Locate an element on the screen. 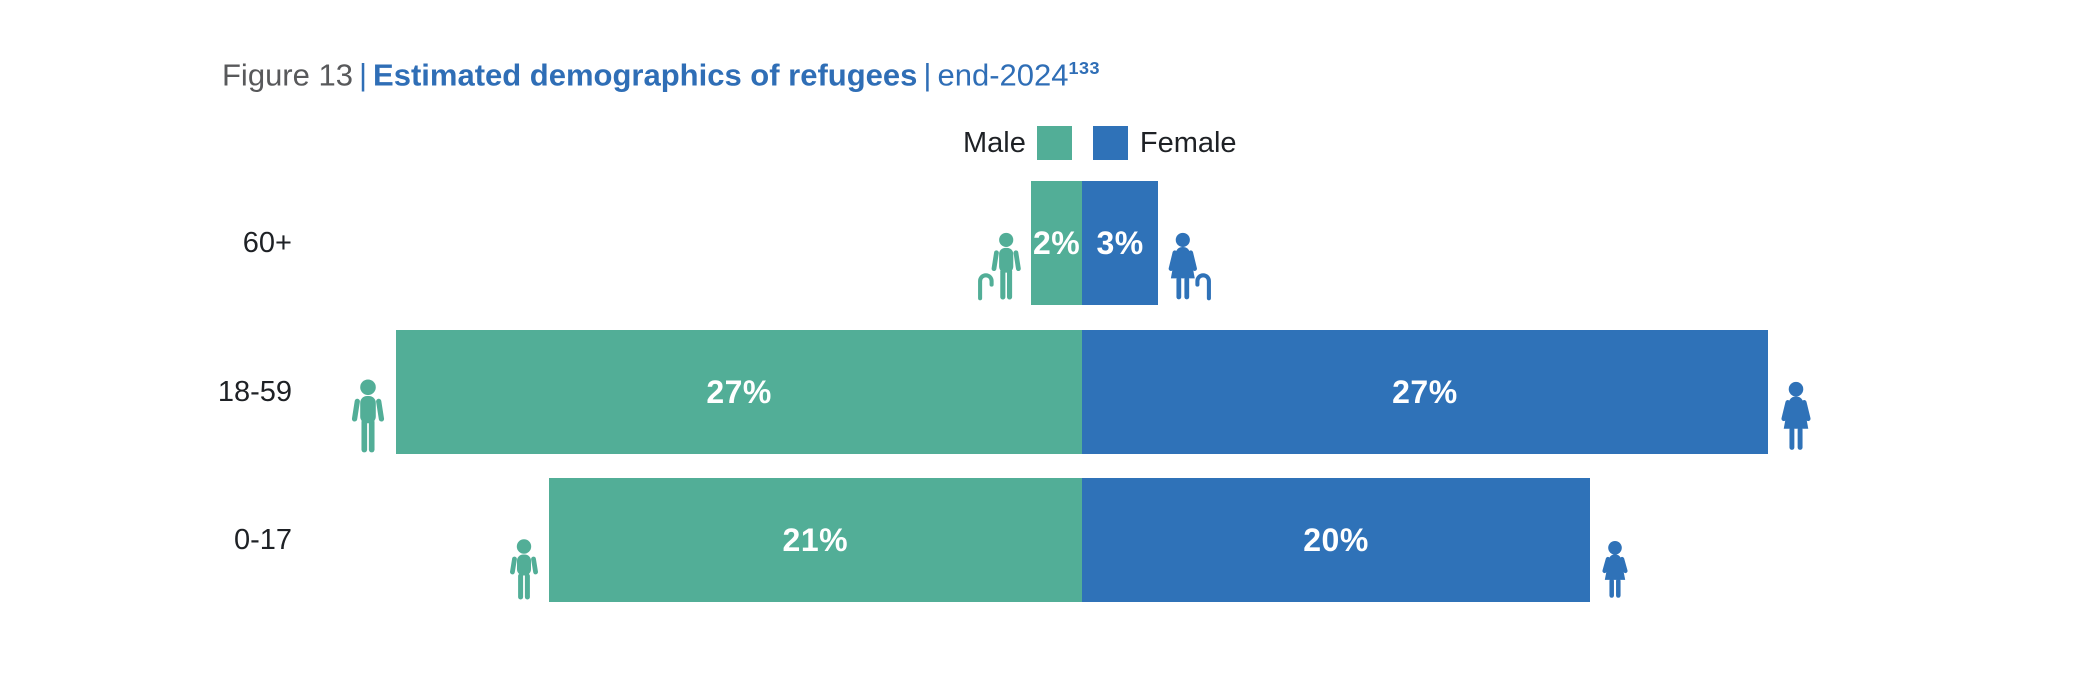 This screenshot has width=2098, height=688. elderly-woman-with-cane-icon is located at coordinates (1189, 266).